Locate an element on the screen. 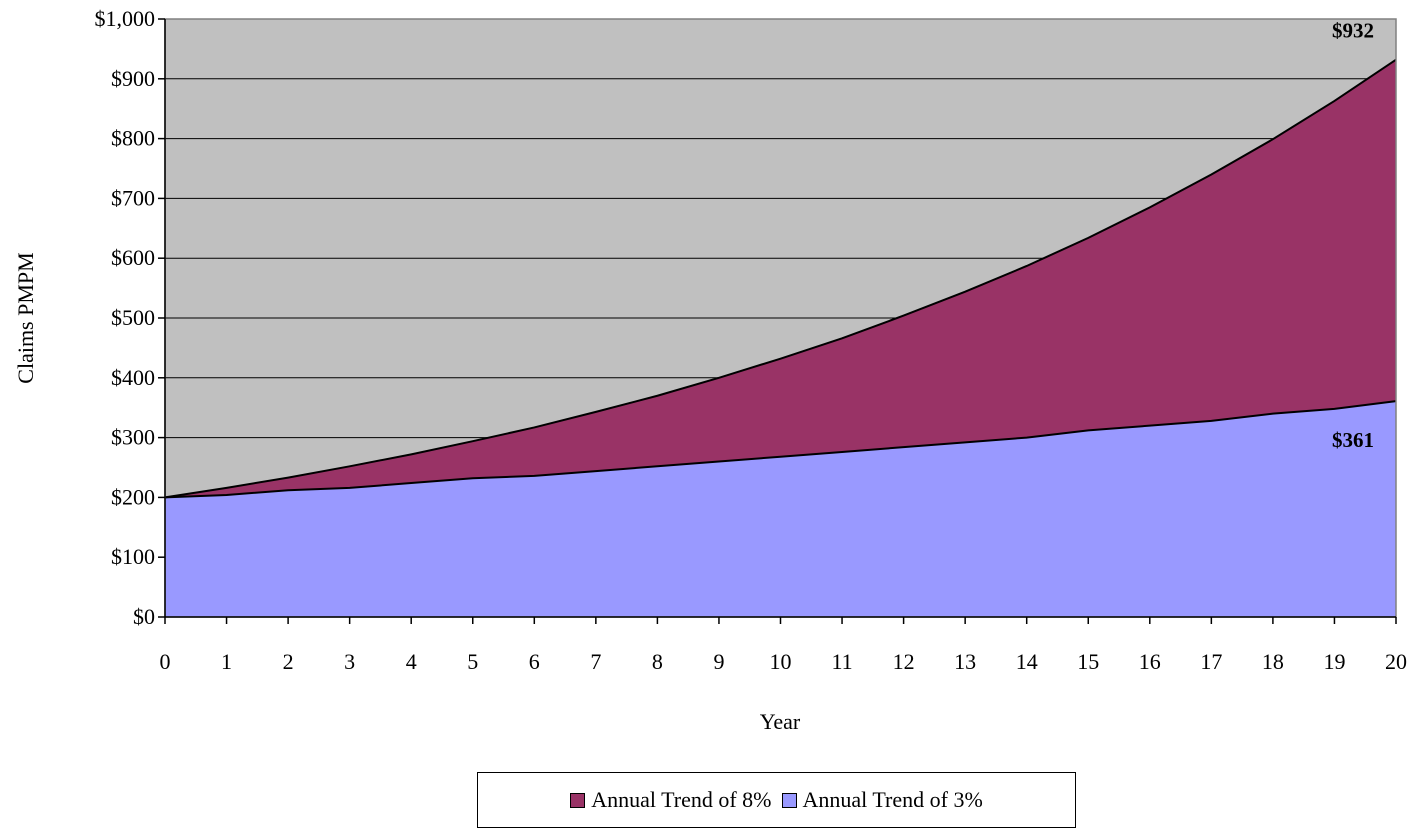 The image size is (1420, 829). x-tick-label: 20 is located at coordinates (1396, 661).